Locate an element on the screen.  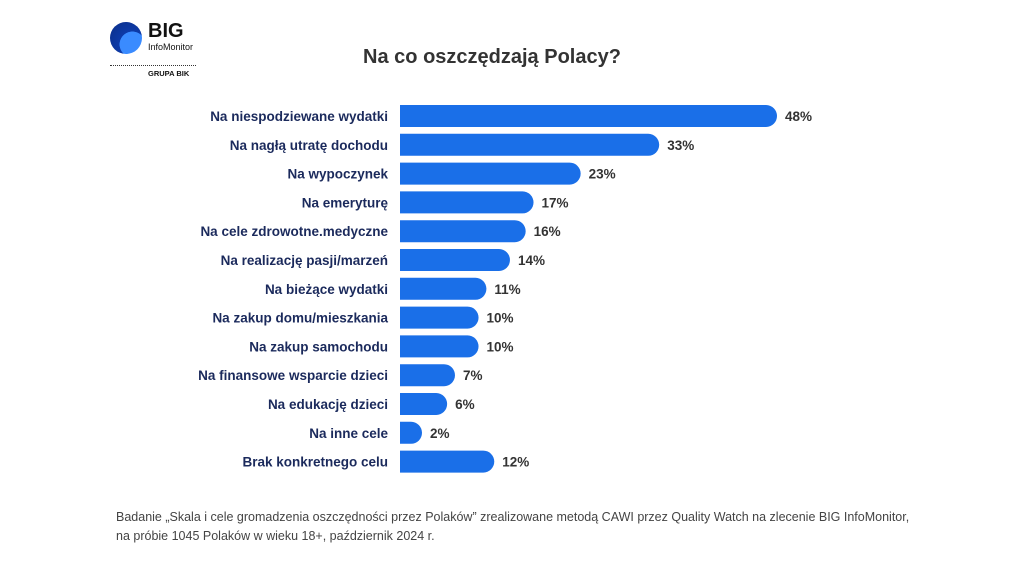
value-label: 48% is located at coordinates (798, 116).